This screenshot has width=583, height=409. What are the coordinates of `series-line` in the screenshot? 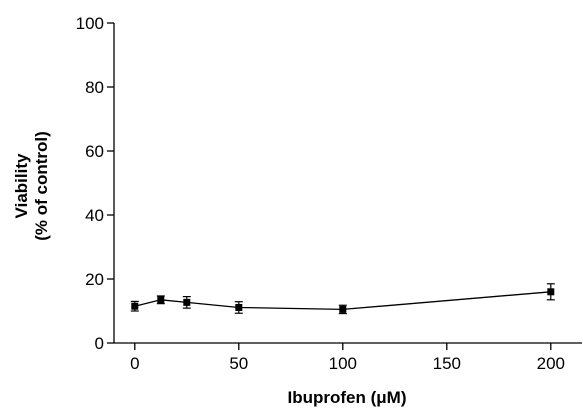 It's located at (342, 301).